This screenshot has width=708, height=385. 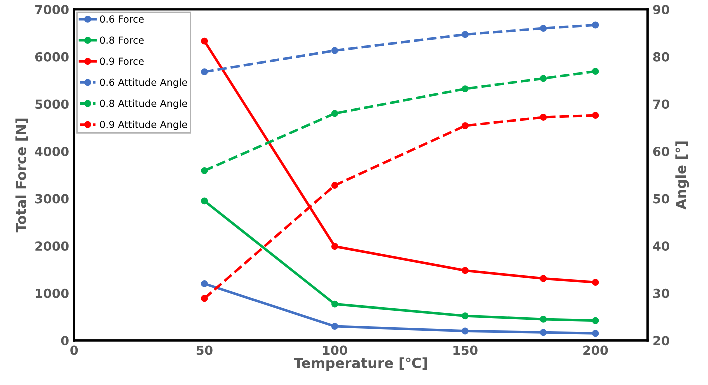 I want to click on x-tick-label: 0, so click(x=74, y=351).